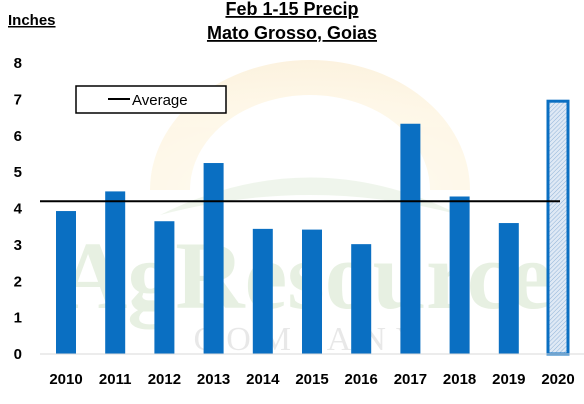  What do you see at coordinates (18, 172) in the screenshot?
I see `y-tick-label: 5` at bounding box center [18, 172].